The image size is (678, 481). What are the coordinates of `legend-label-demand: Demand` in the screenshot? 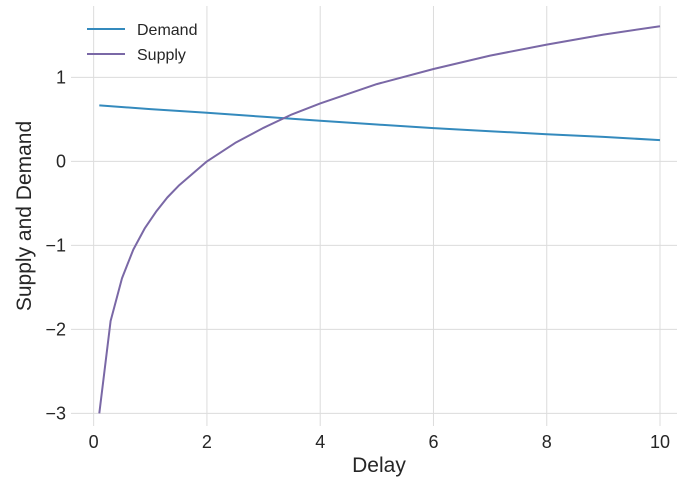 It's located at (167, 30).